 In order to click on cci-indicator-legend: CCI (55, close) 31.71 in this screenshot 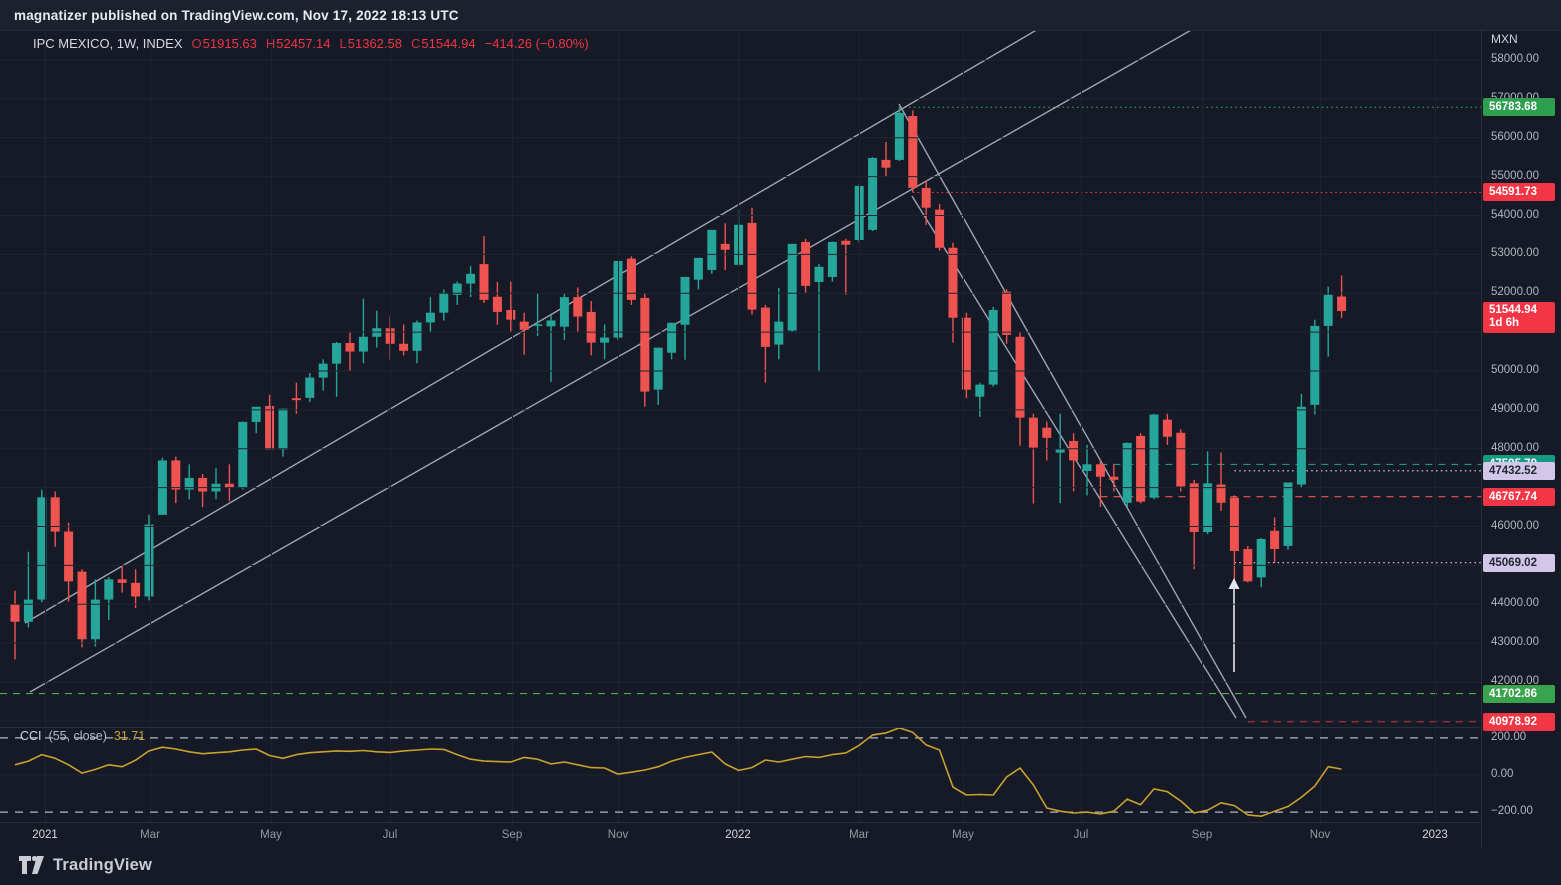, I will do `click(82, 736)`.